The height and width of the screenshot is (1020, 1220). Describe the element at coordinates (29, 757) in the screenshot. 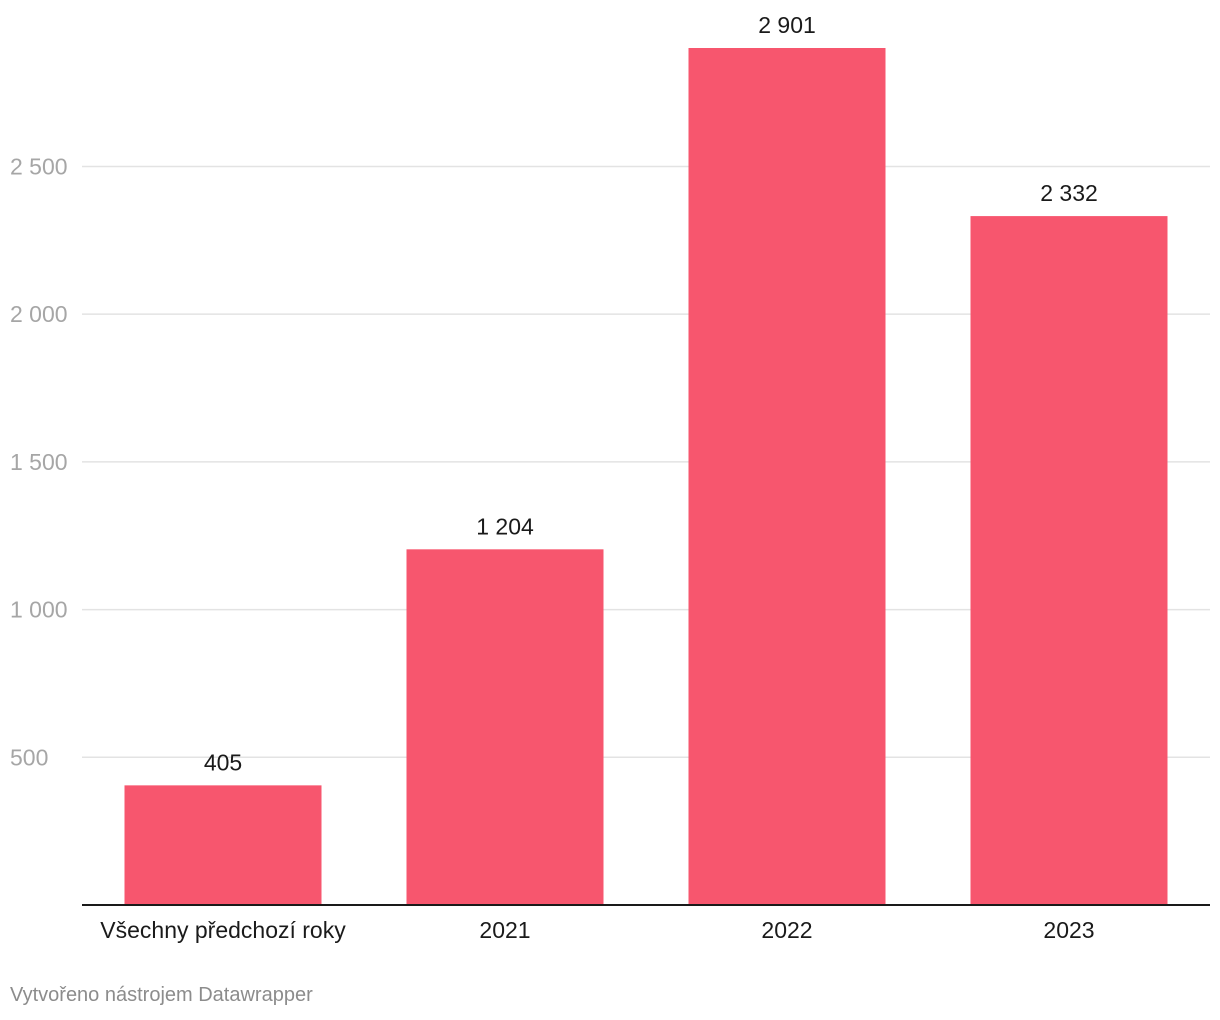

I see `y-tick-label: 500` at that location.